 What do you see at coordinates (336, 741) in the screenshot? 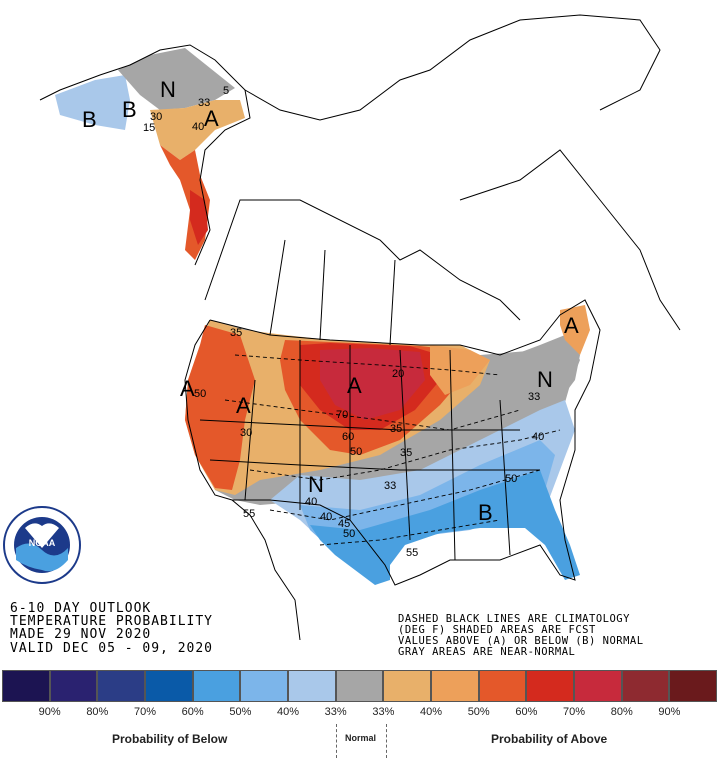
I see `normal-divider-left` at bounding box center [336, 741].